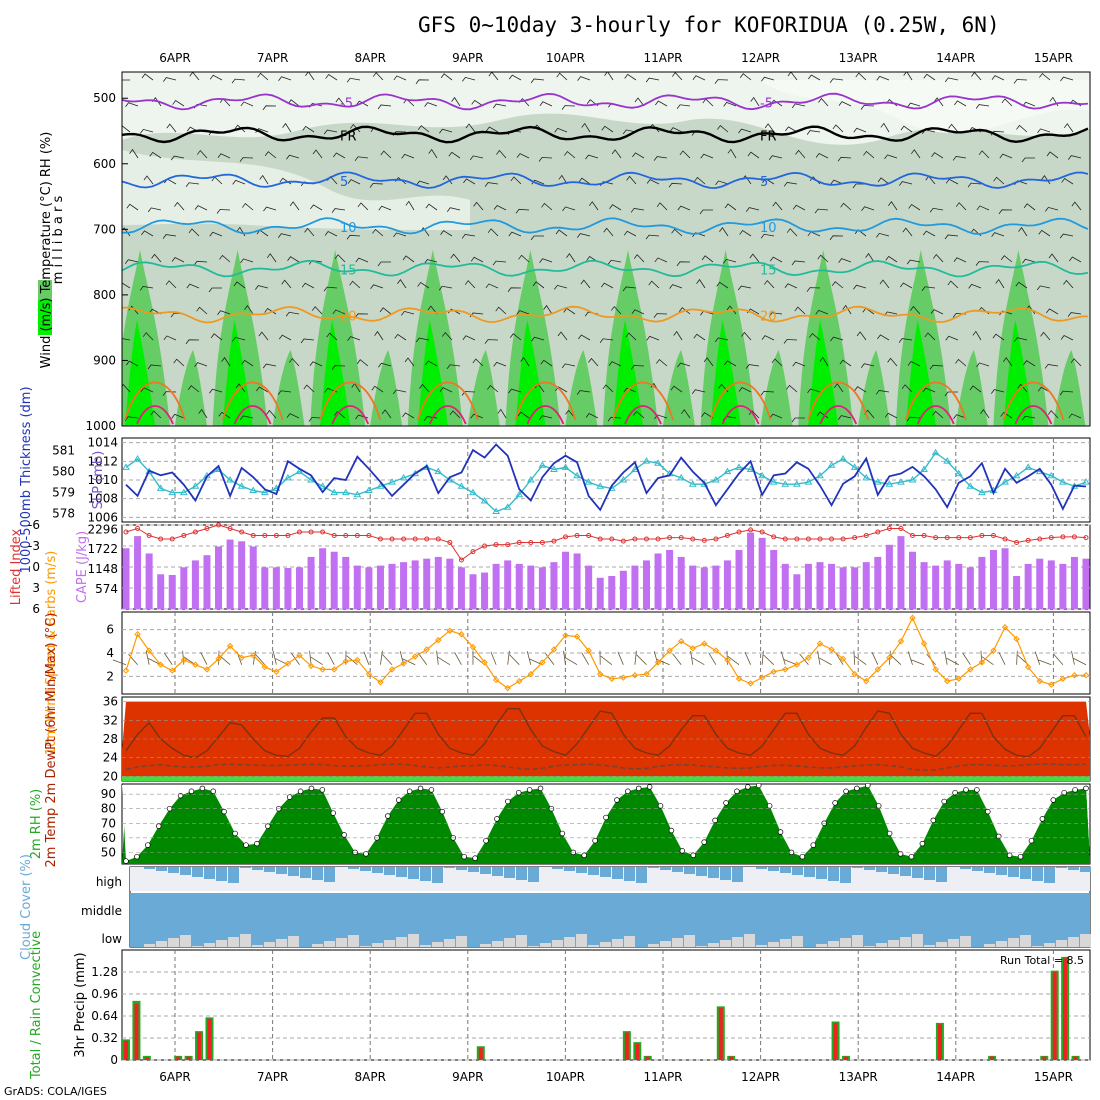 This screenshot has height=1100, width=1100. What do you see at coordinates (108, 838) in the screenshot?
I see `rh-tick-label: 60` at bounding box center [108, 838].